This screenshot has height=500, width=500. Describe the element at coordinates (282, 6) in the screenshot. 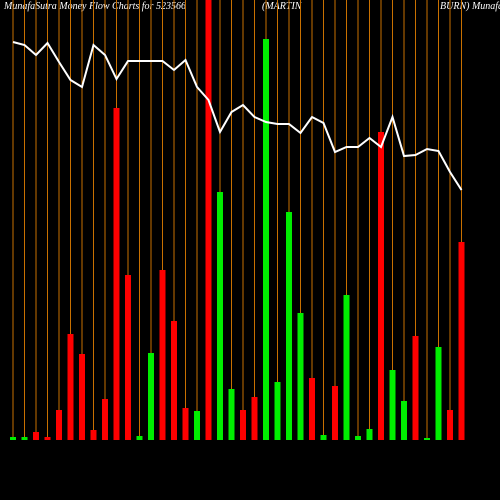

I see `chart-subtitle: (MARTIN` at that location.